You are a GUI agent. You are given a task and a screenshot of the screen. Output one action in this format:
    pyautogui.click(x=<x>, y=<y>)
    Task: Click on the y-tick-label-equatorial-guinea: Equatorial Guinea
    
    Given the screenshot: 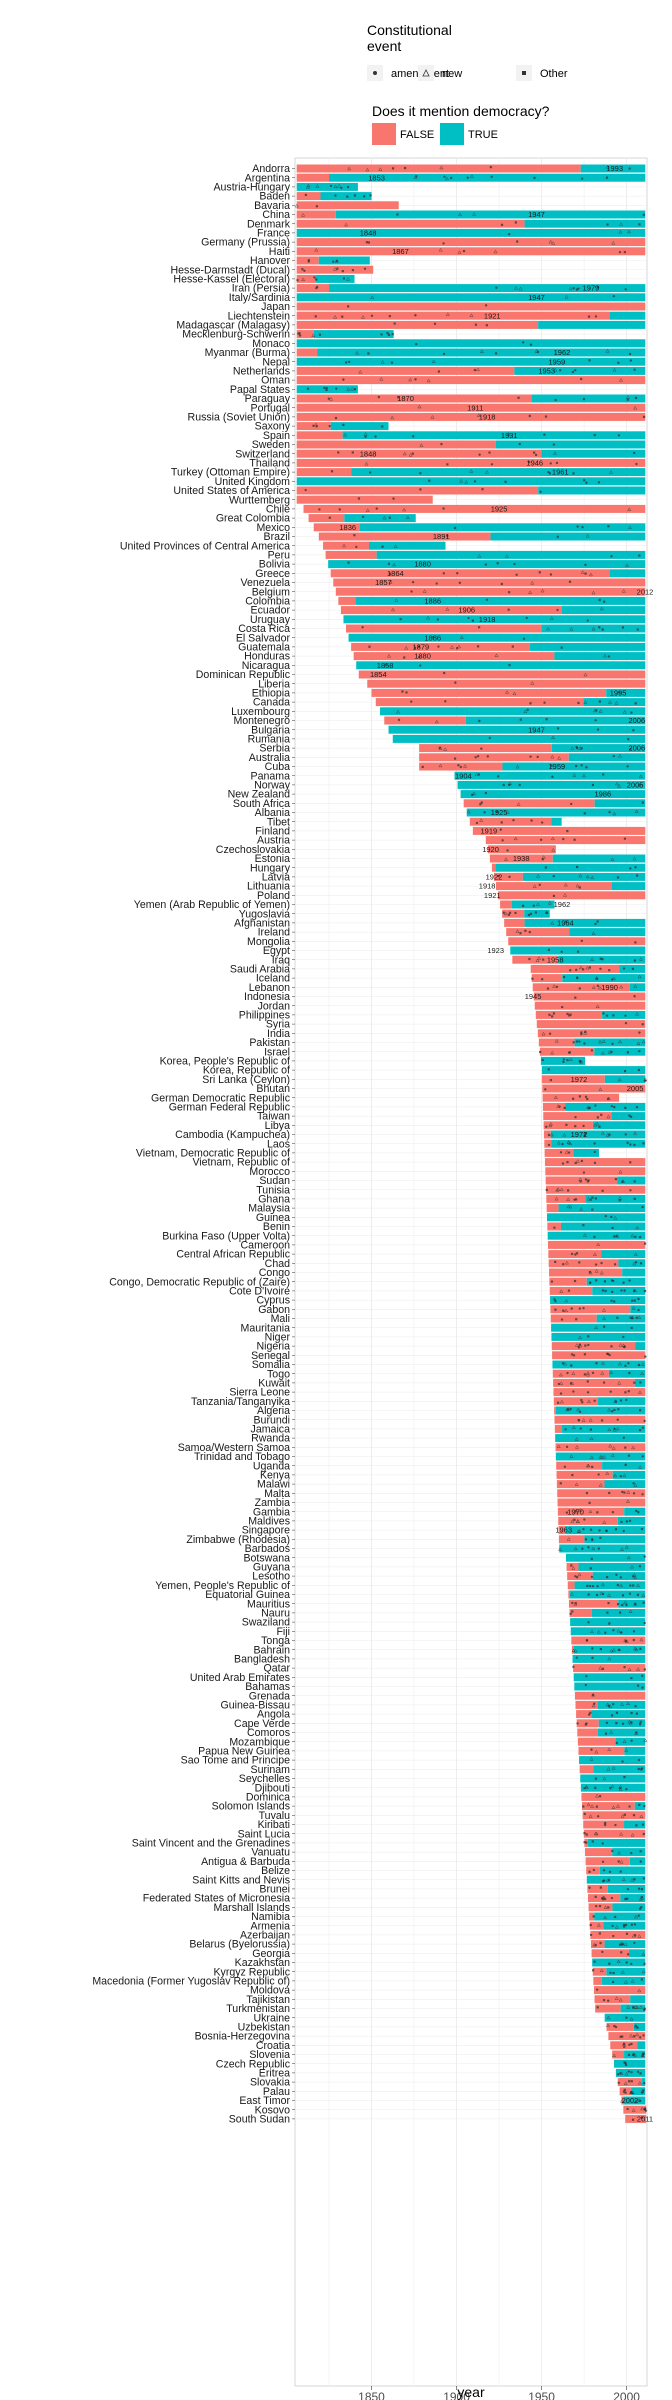 What is the action you would take?
    pyautogui.click(x=247, y=1595)
    